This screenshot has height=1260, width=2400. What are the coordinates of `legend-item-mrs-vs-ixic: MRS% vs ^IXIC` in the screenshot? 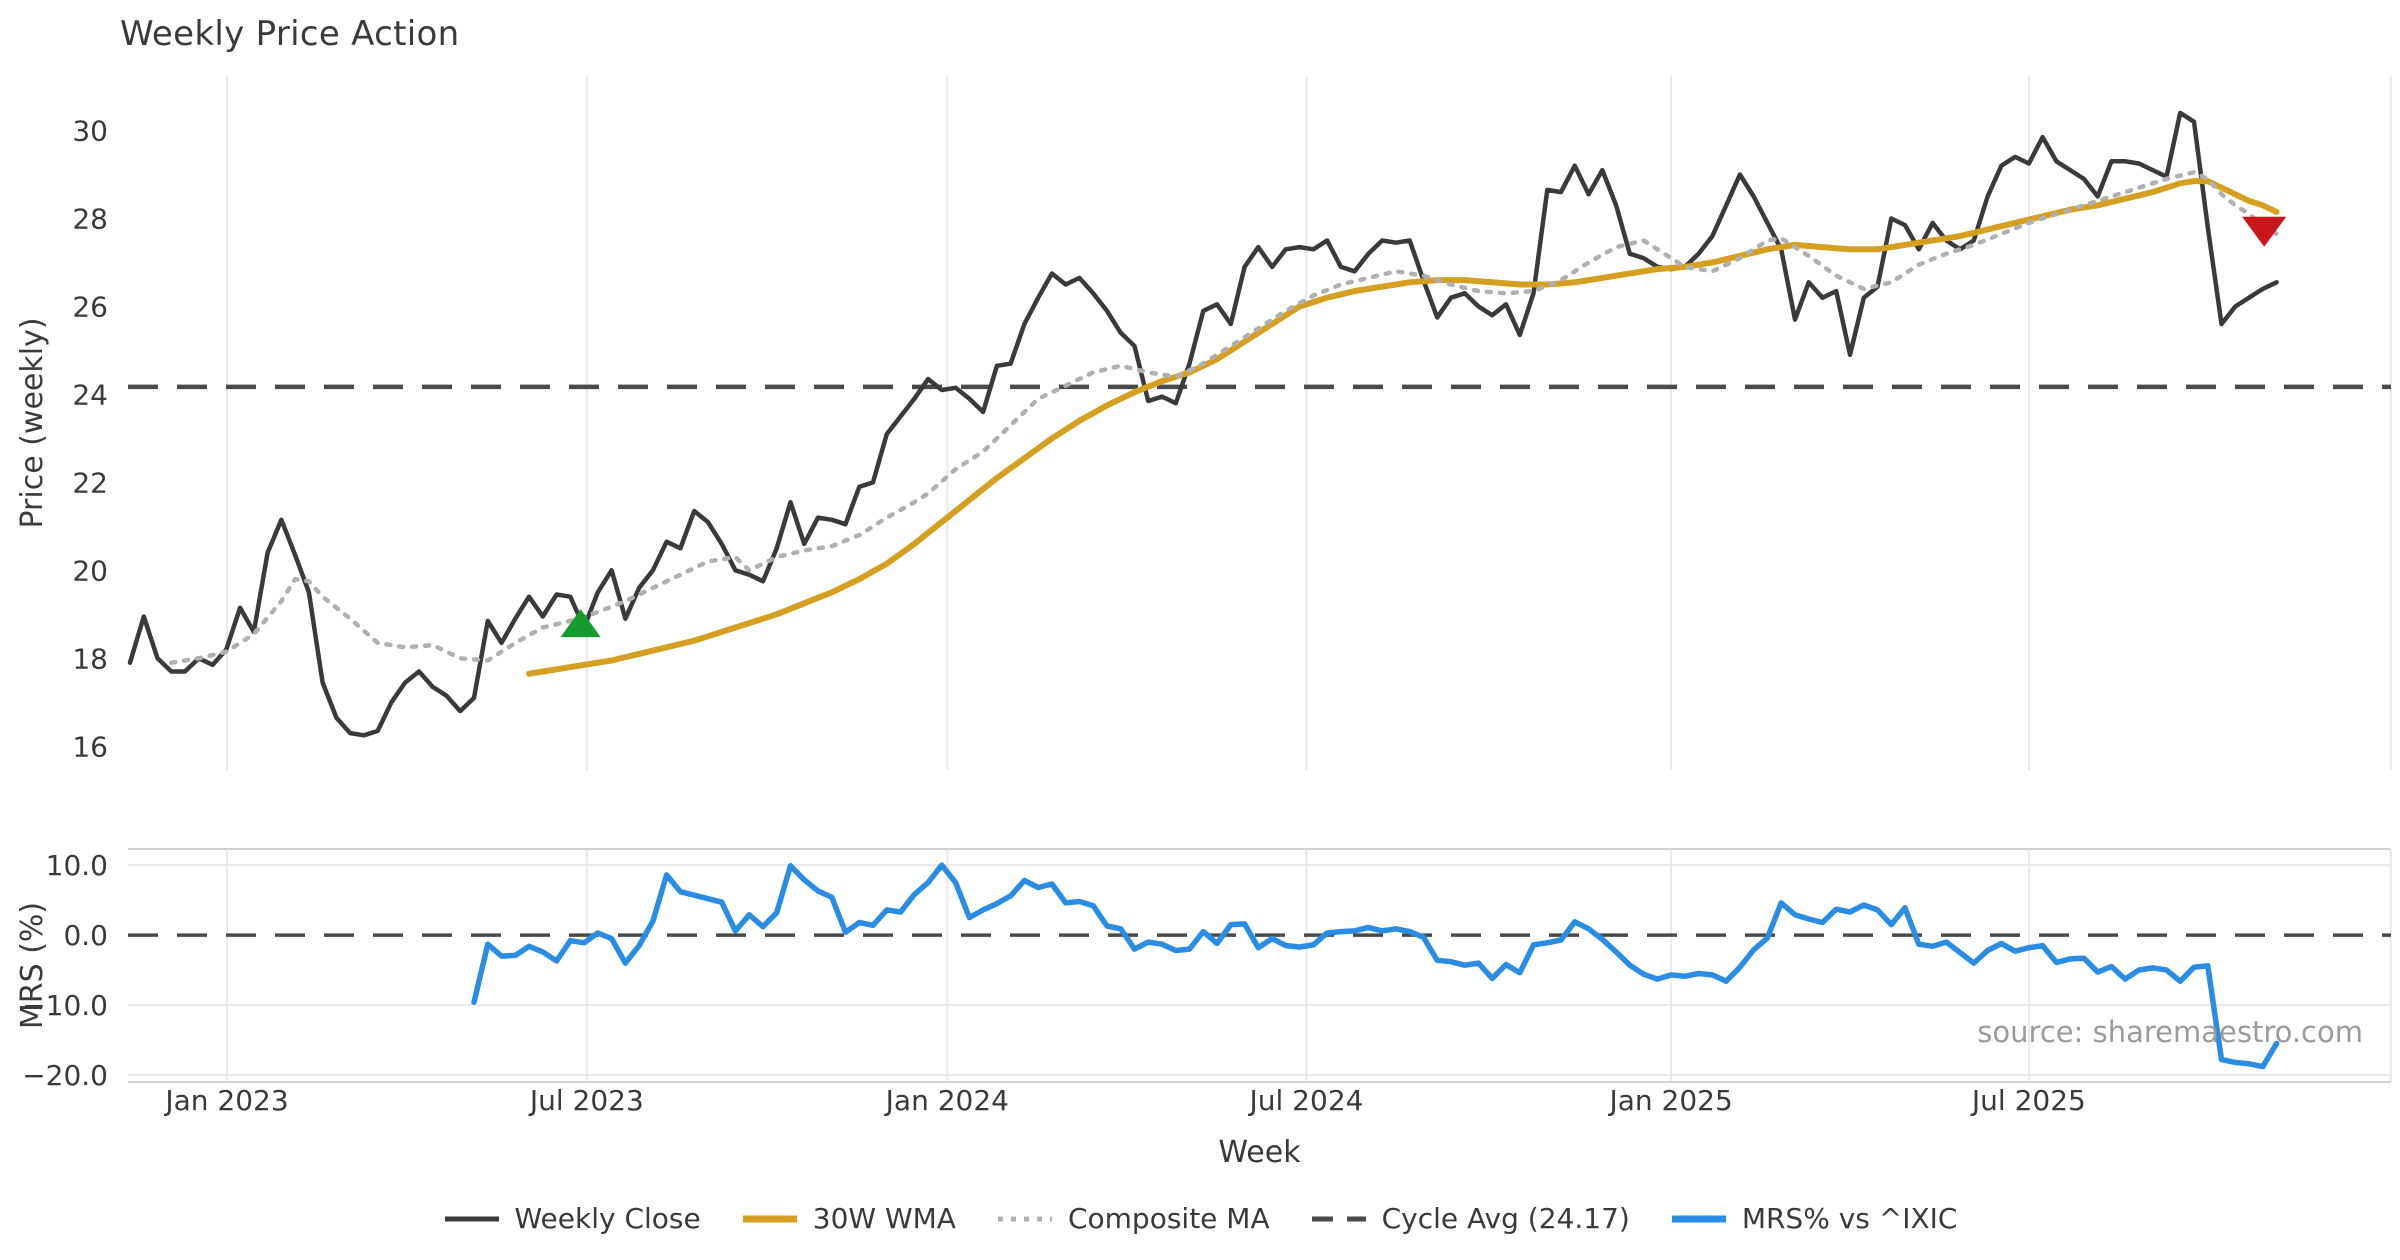 It's located at (1814, 1218).